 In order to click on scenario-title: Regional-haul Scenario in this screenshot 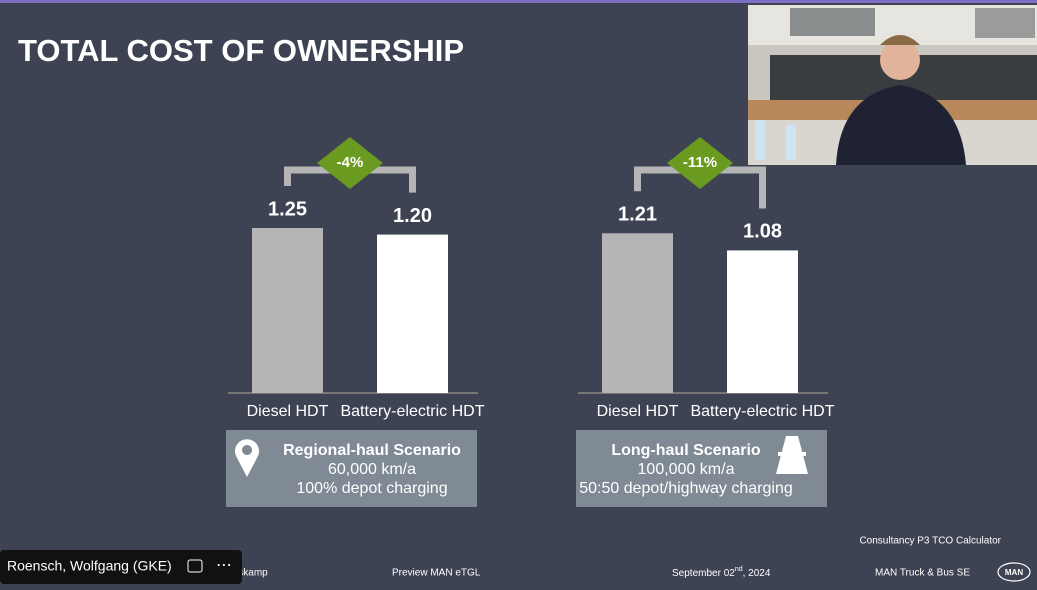, I will do `click(372, 450)`.